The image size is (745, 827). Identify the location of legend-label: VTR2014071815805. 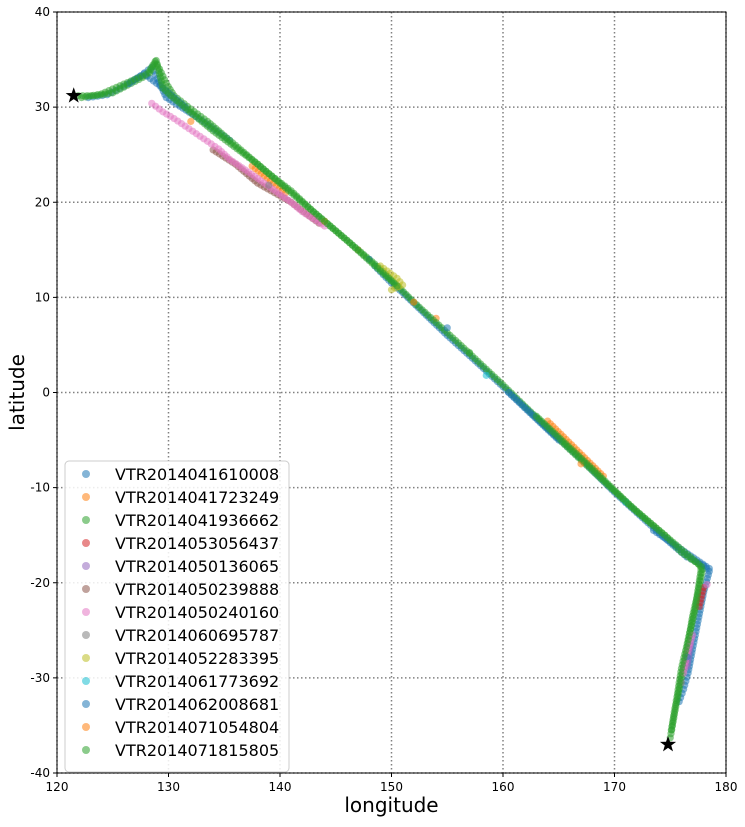
(197, 750).